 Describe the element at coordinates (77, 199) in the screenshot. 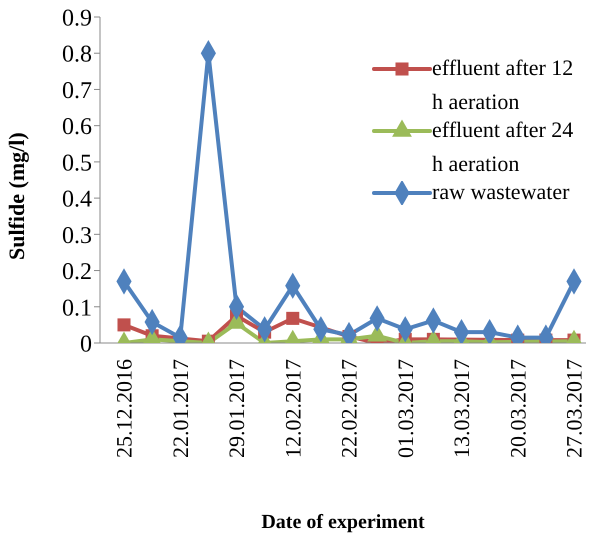

I see `y-tick-label: 0.4` at that location.